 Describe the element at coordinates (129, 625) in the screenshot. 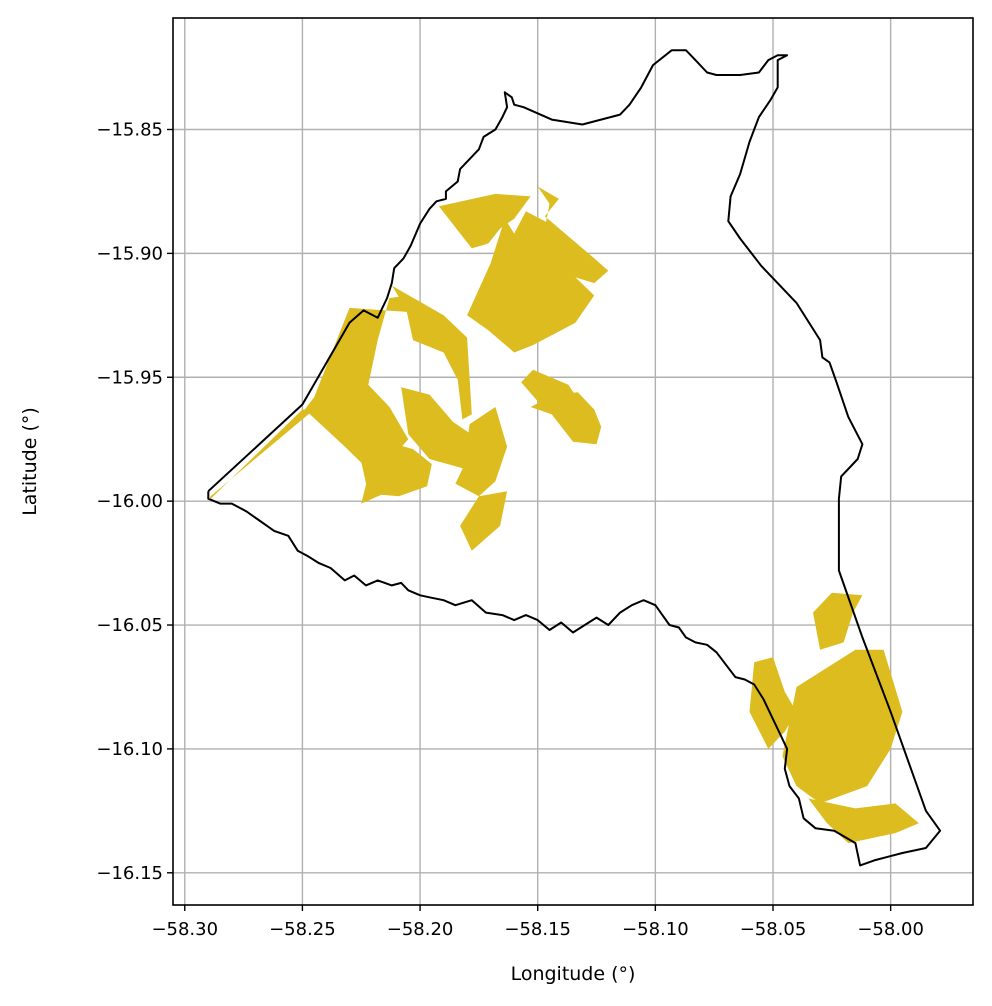

I see `y-tick-label-4: −16.05` at that location.